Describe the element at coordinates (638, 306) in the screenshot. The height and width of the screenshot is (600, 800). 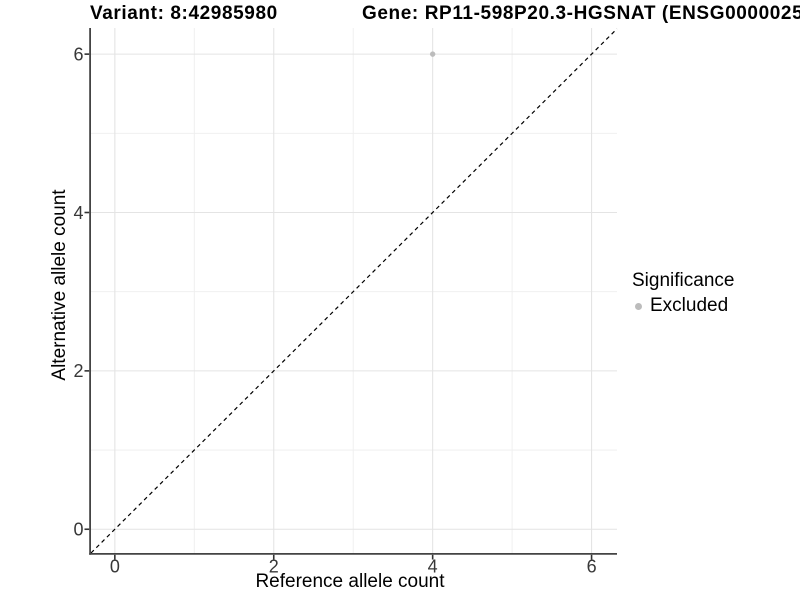
I see `excluded-point-icon` at that location.